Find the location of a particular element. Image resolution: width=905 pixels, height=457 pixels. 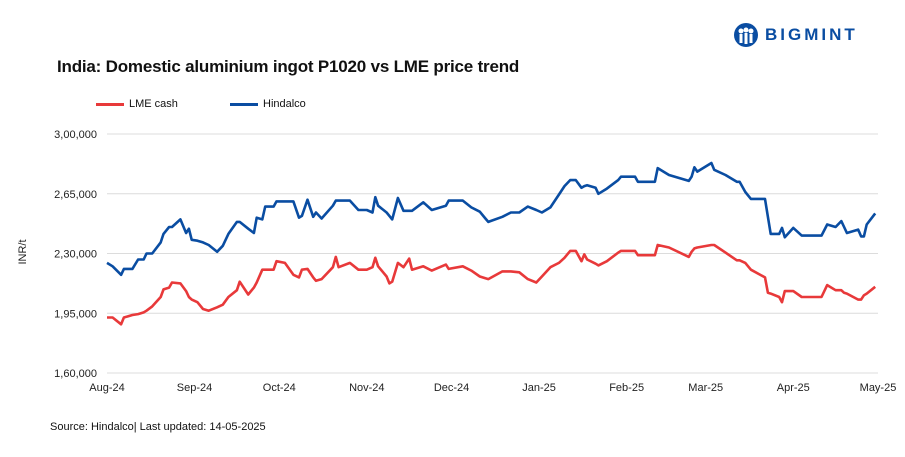

y-tick-label: 3,00,000 is located at coordinates (75, 135).